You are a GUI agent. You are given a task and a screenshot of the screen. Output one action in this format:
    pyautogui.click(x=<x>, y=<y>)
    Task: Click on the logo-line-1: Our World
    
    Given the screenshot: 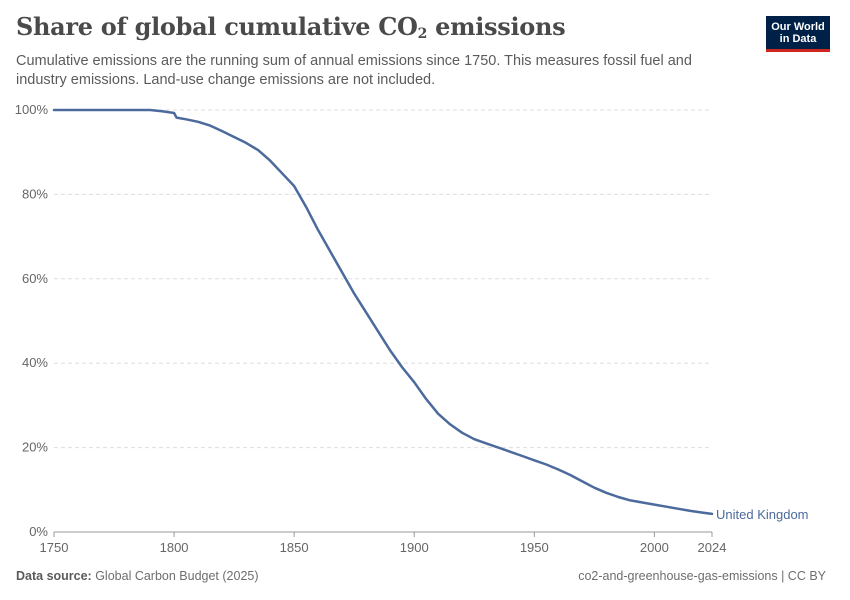 What is the action you would take?
    pyautogui.click(x=798, y=27)
    